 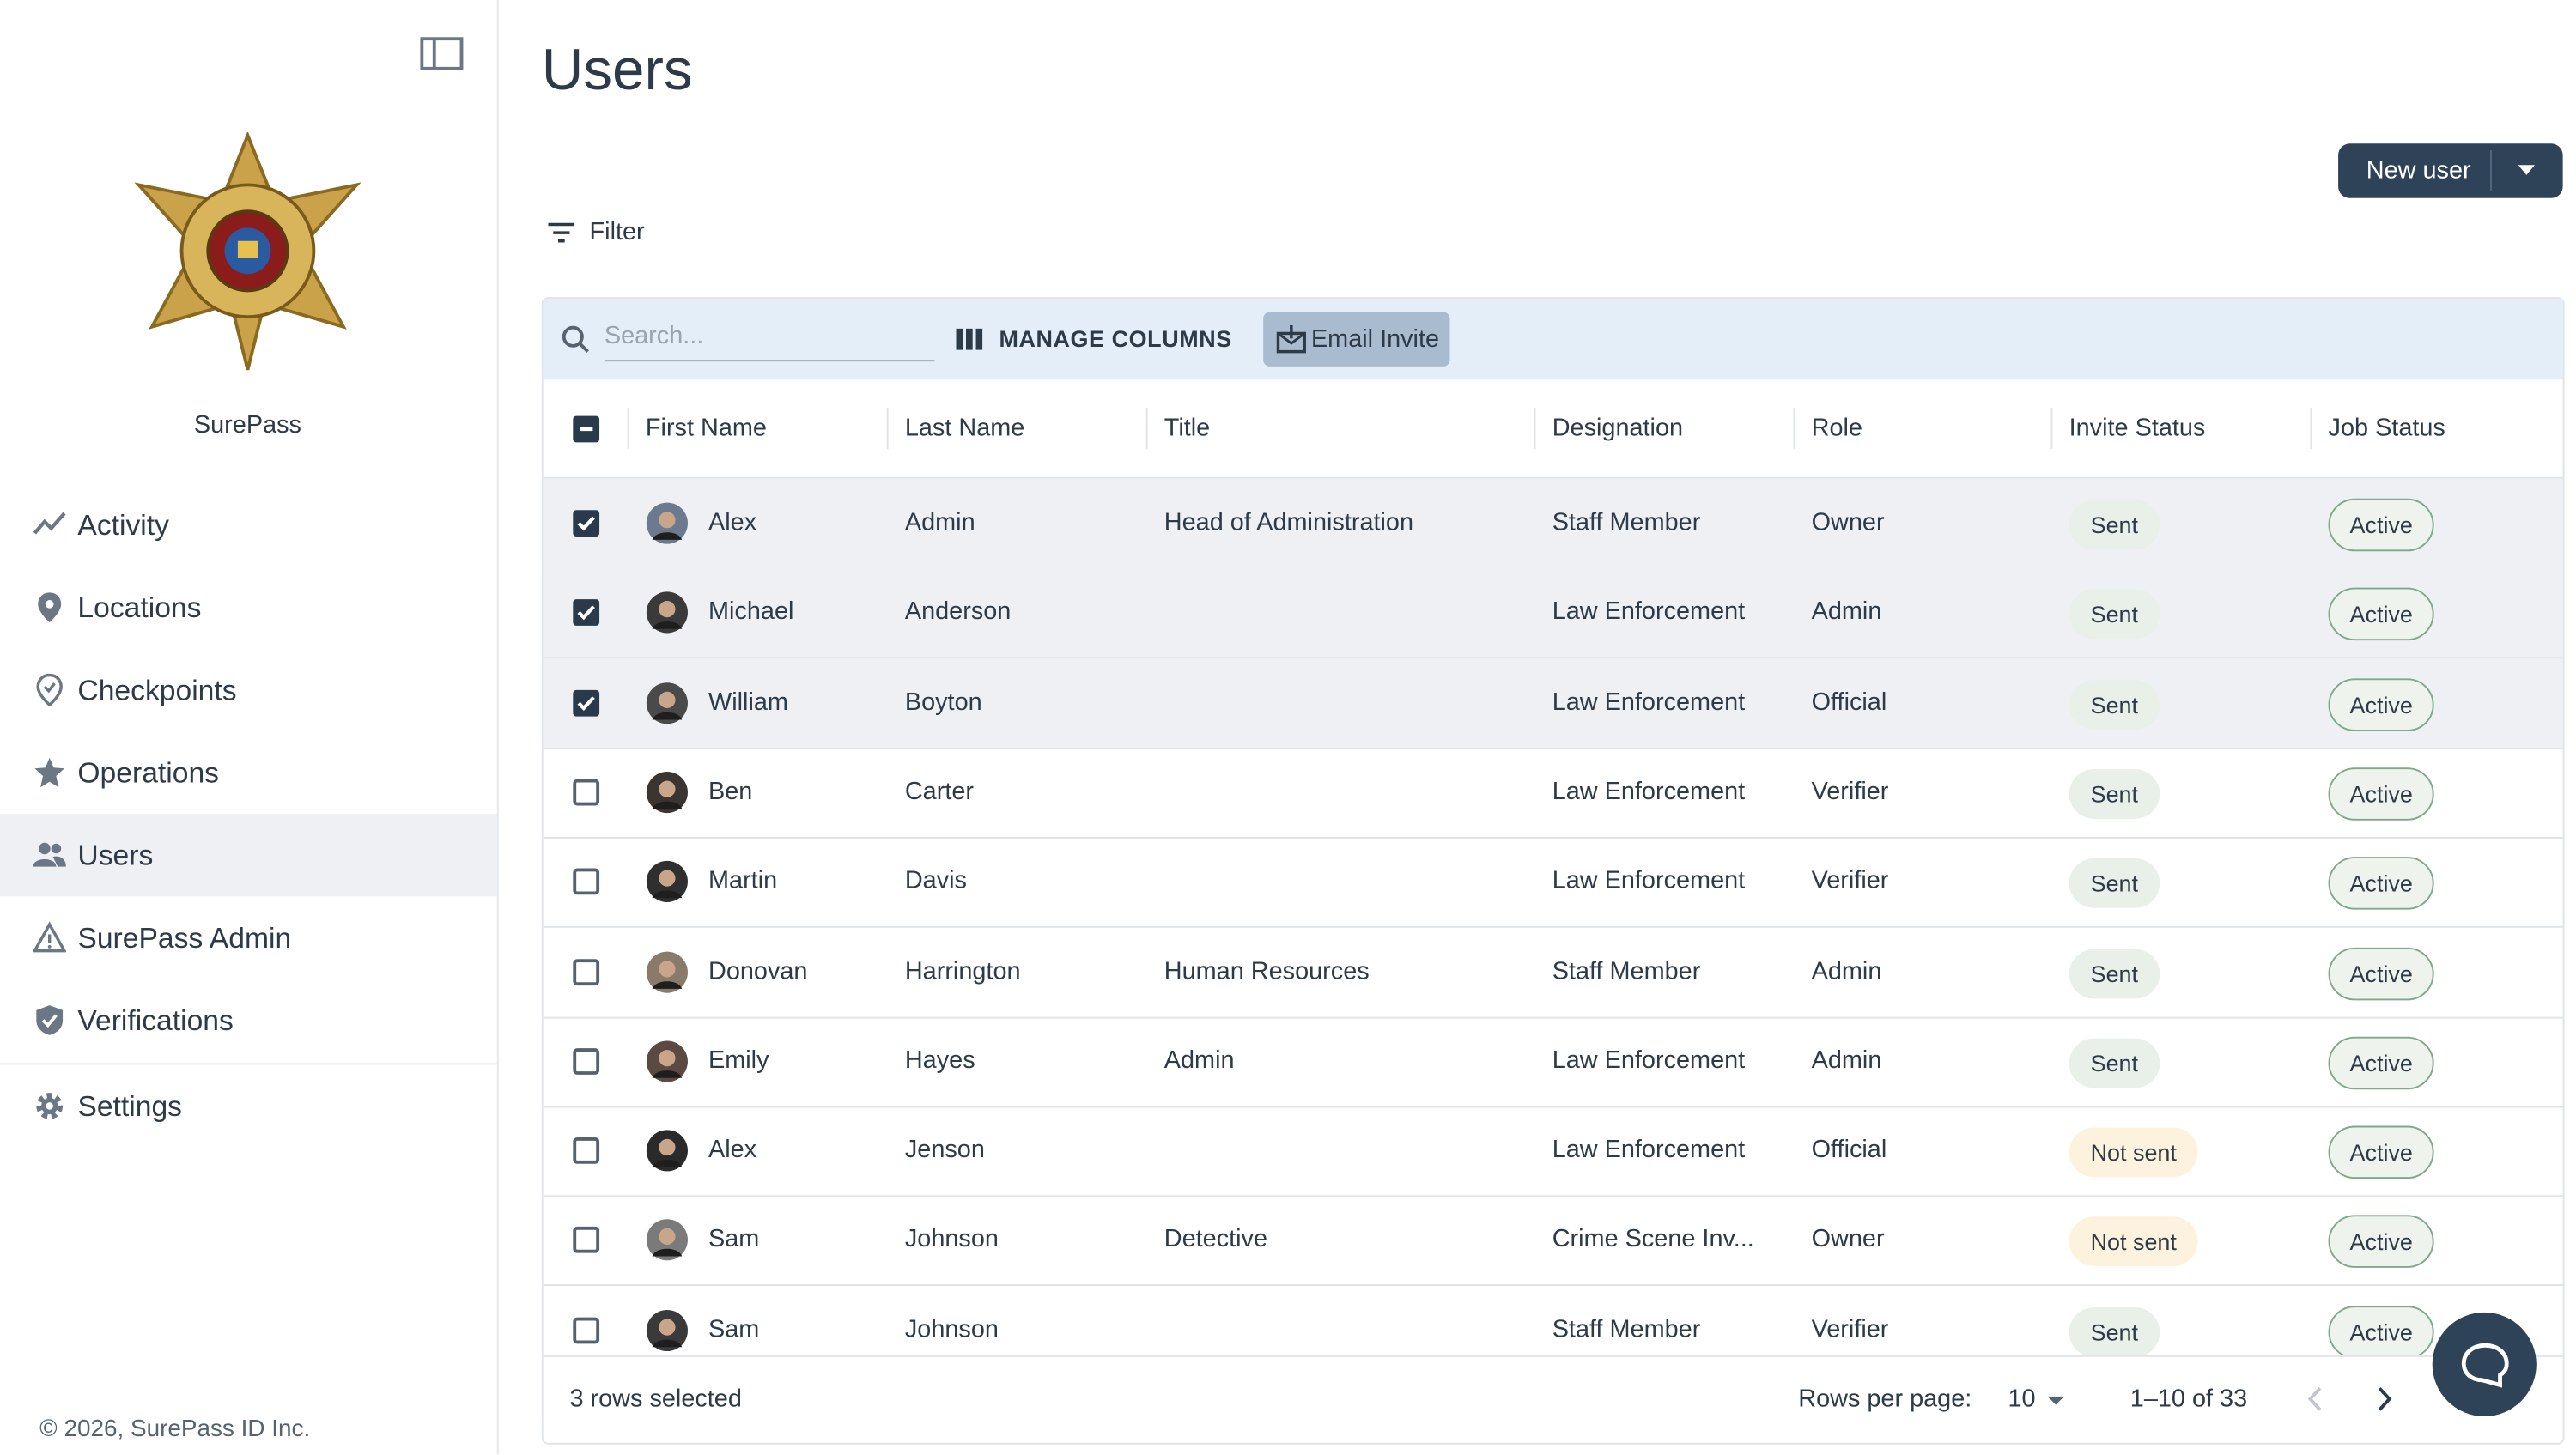 I want to click on filter-button: Filter, so click(x=617, y=231).